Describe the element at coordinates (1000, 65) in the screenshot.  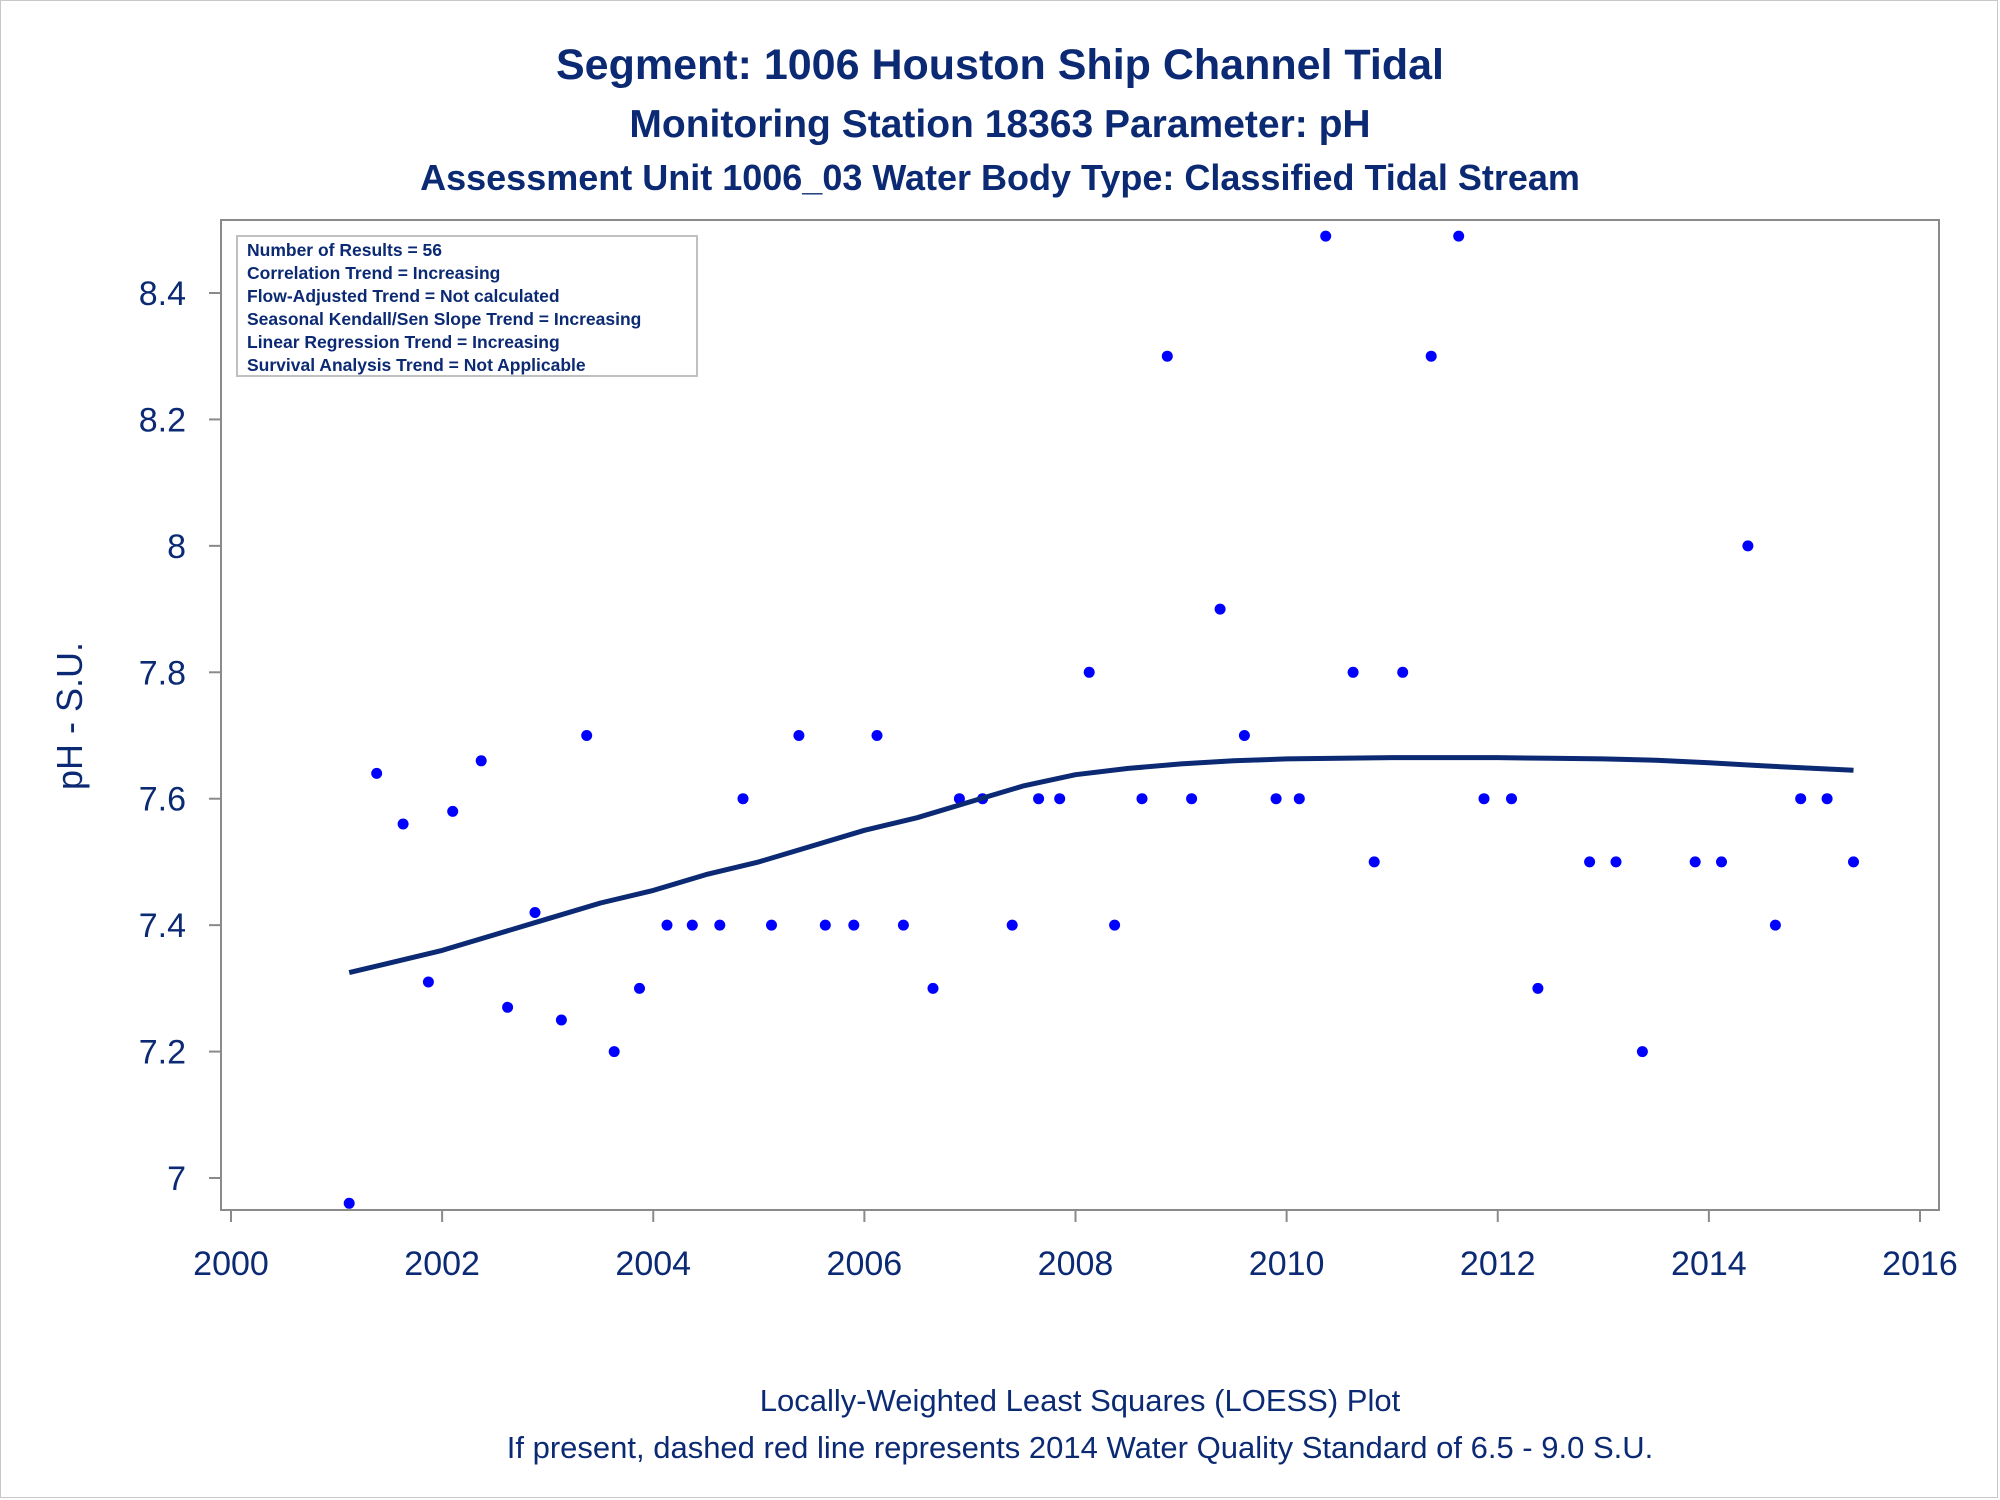
I see `chart-title: Segment: 1006 Houston Ship Channel Tidal` at that location.